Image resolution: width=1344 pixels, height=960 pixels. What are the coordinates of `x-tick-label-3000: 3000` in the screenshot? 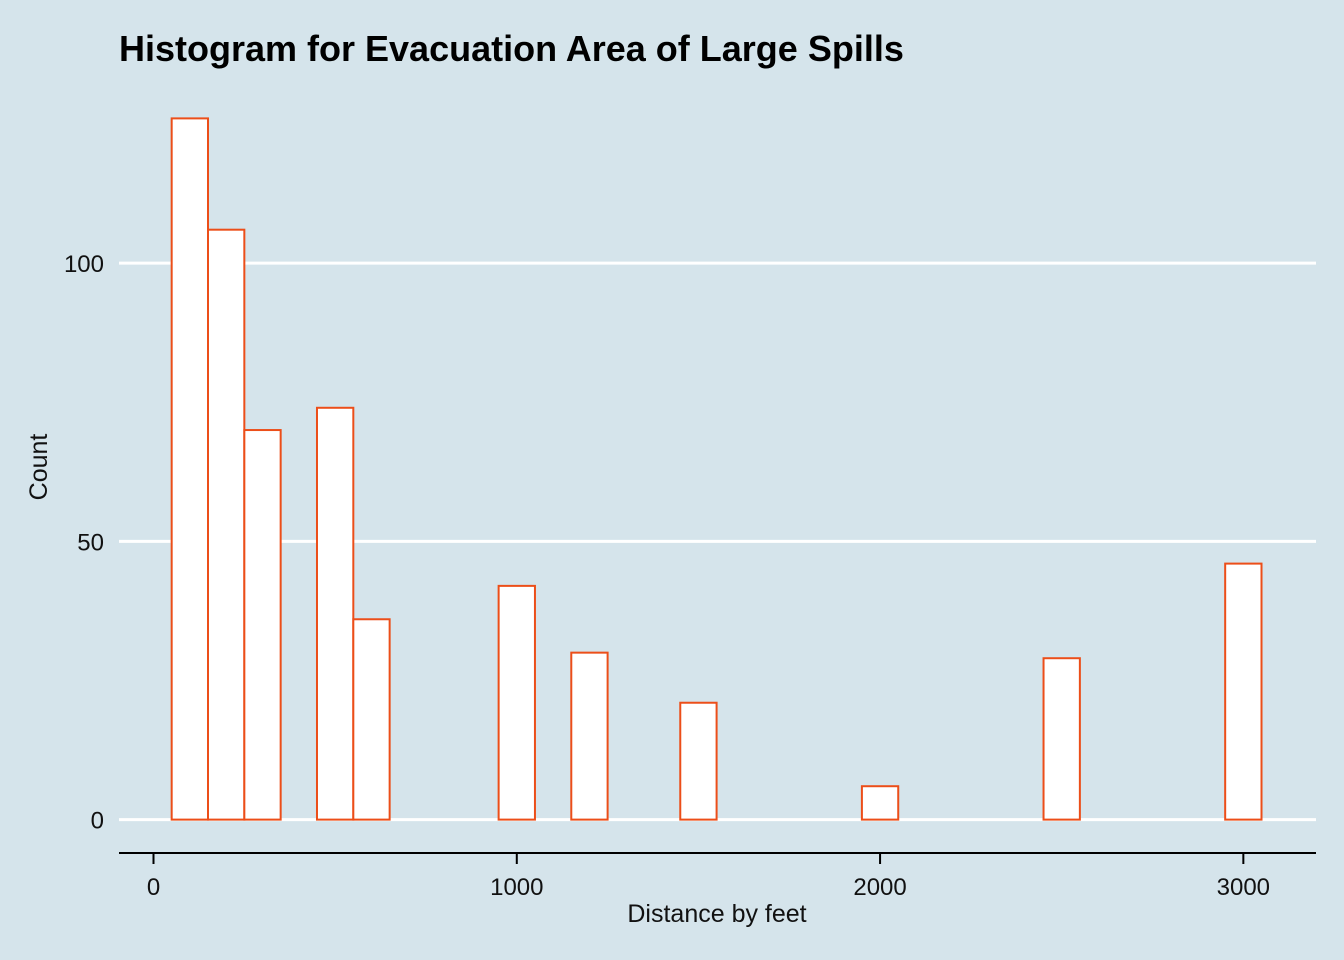 It's located at (1243, 887).